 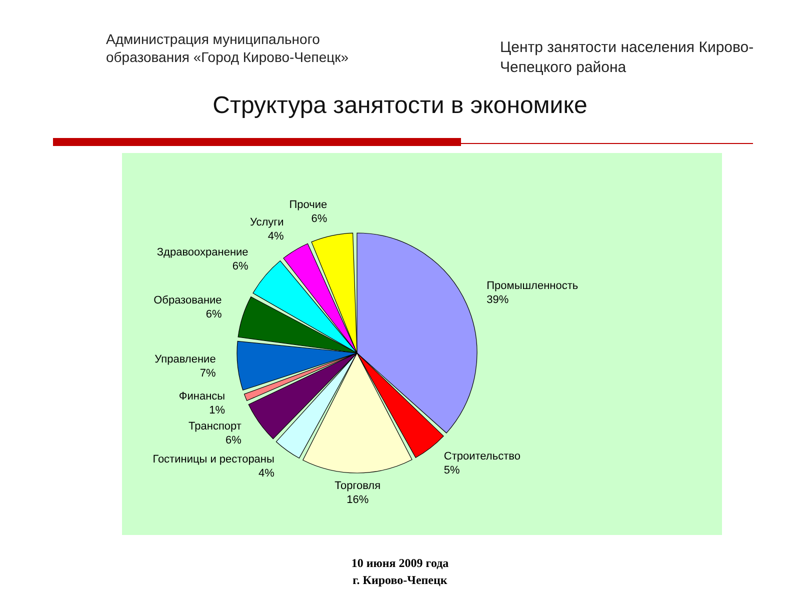 What do you see at coordinates (188, 300) in the screenshot?
I see `slice-label: Образование` at bounding box center [188, 300].